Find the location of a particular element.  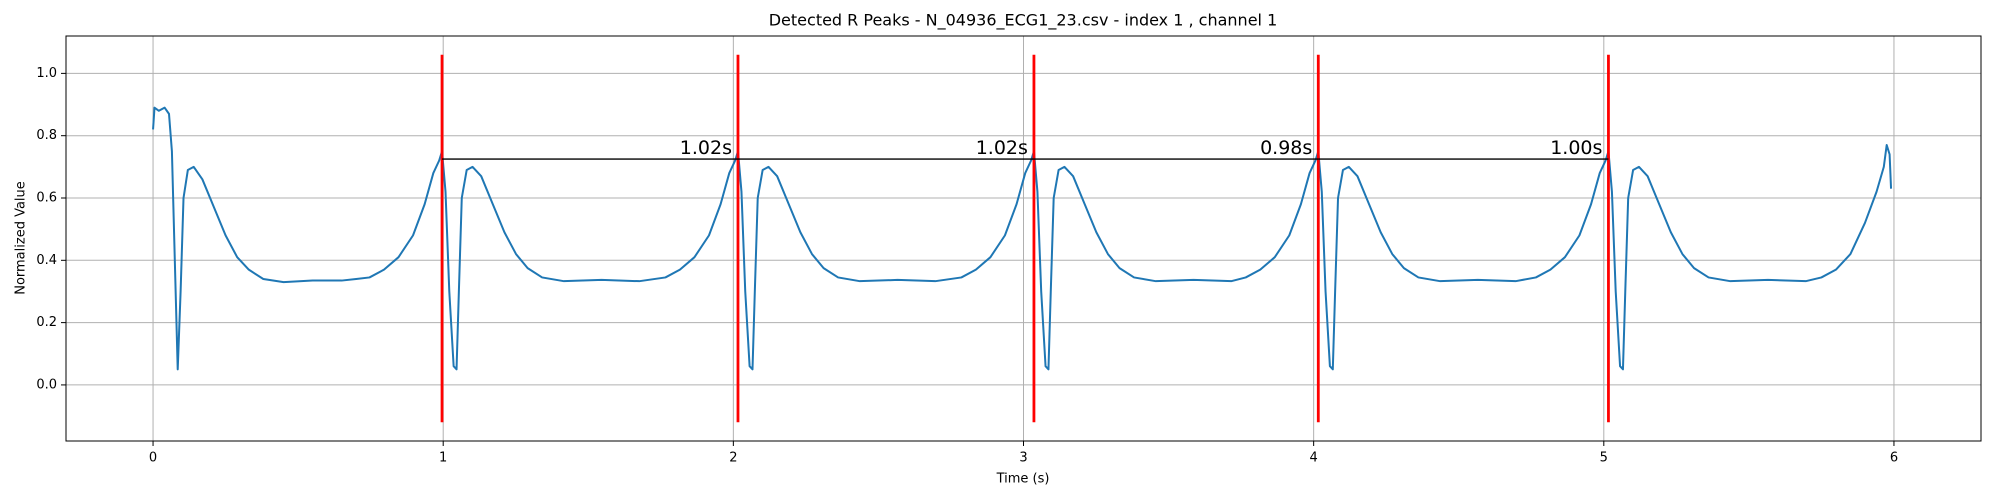

y-tick-label: 0.2 is located at coordinates (46, 322).